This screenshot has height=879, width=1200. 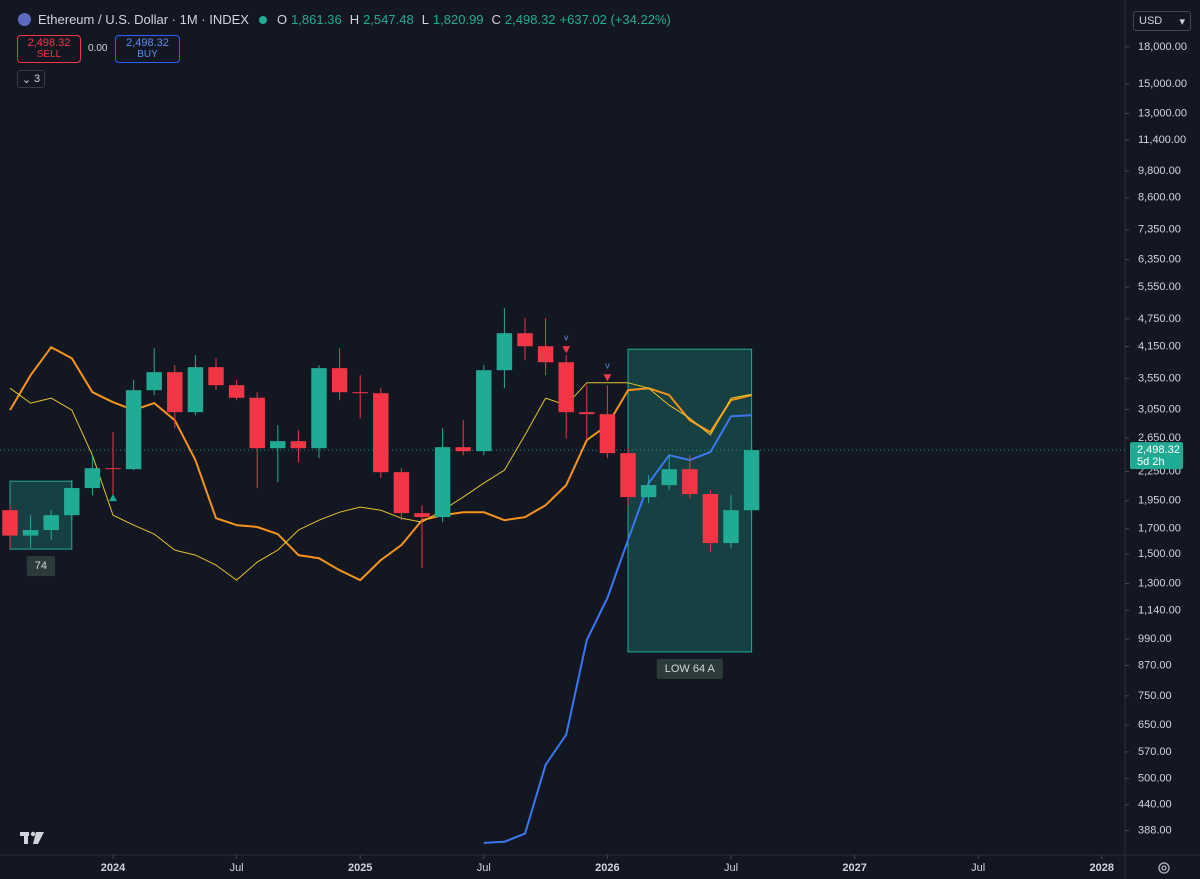 I want to click on y-tick-label: 1,700.00, so click(x=1159, y=529).